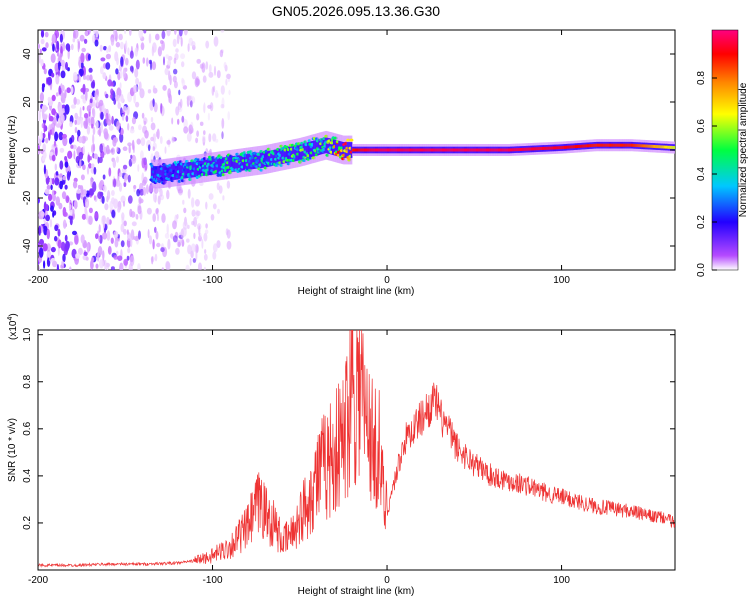  What do you see at coordinates (213, 580) in the screenshot?
I see `snr-x-tick-label: -100` at bounding box center [213, 580].